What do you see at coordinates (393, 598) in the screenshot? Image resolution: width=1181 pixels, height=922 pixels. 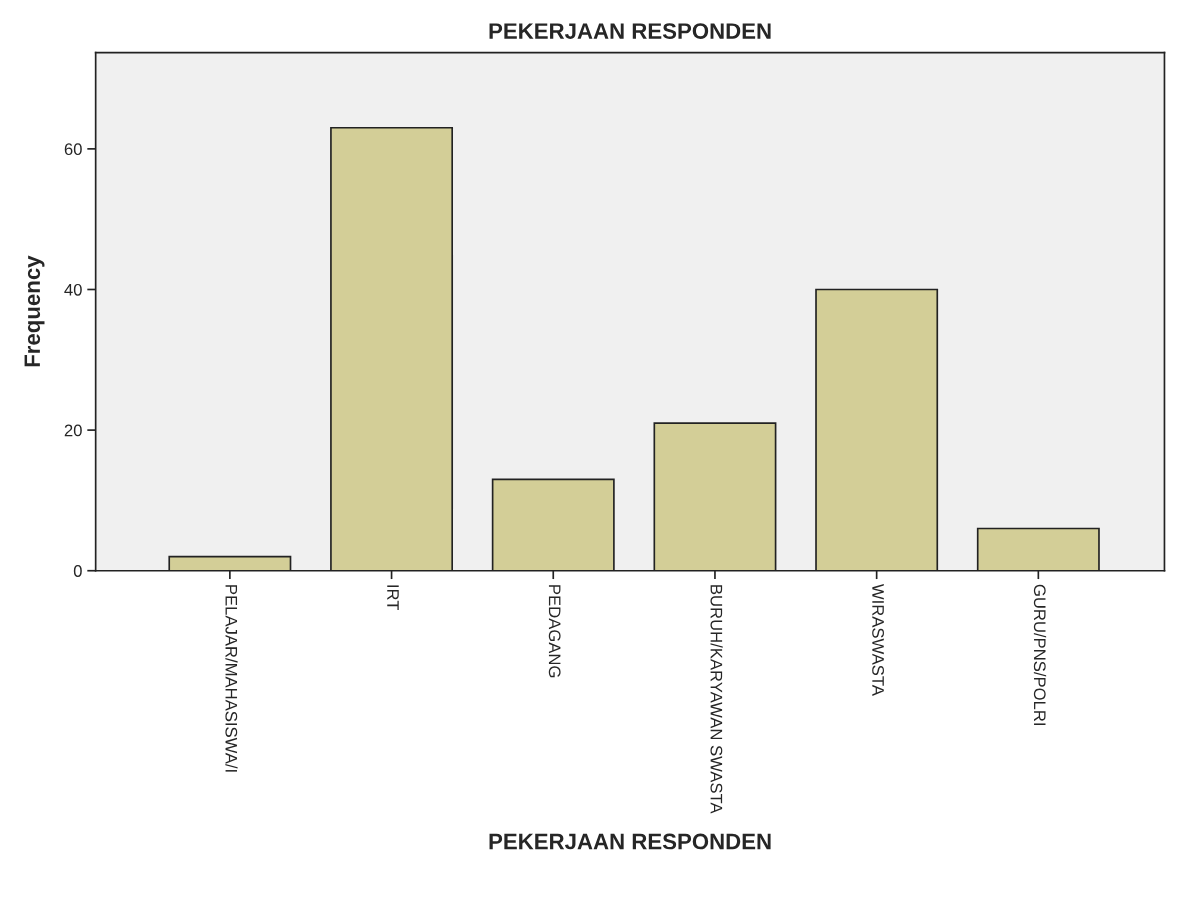 I see `x-tick-label: IRT` at bounding box center [393, 598].